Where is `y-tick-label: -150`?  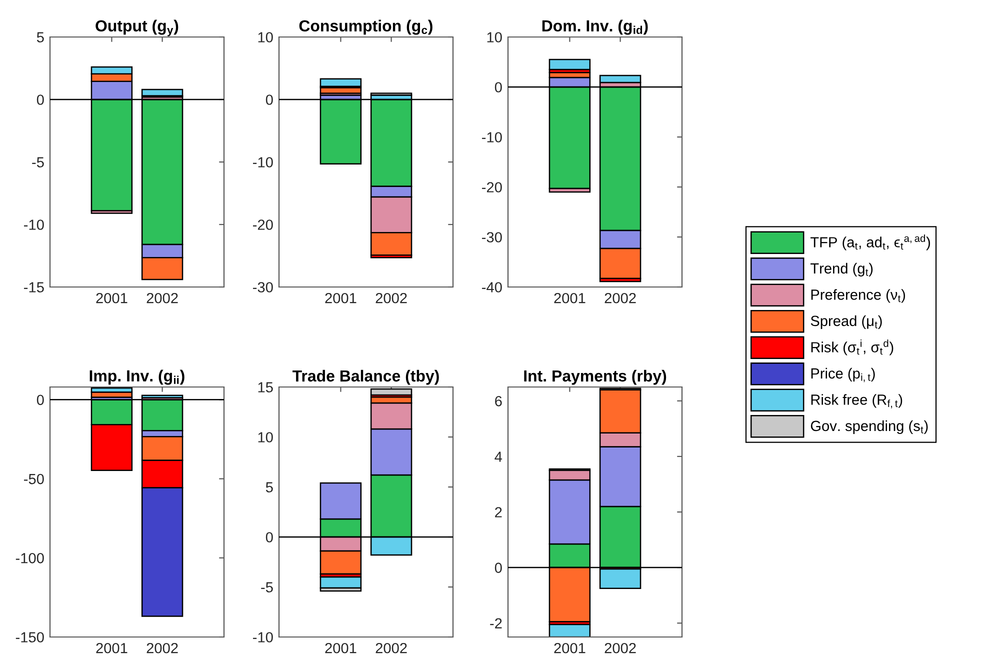 y-tick-label: -150 is located at coordinates (30, 637).